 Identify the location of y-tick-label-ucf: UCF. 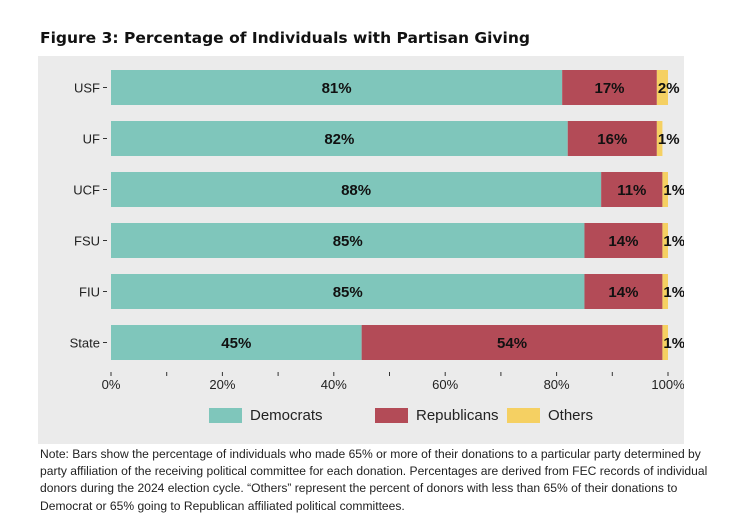
(86, 190).